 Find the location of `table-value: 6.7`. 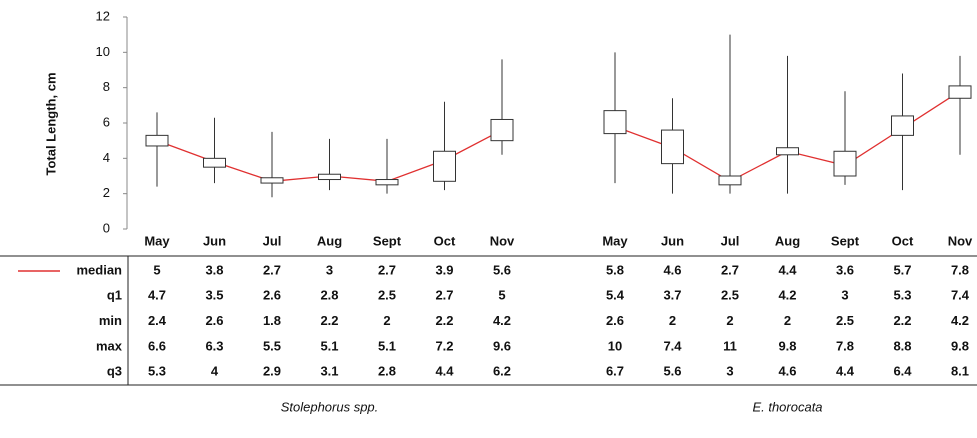

table-value: 6.7 is located at coordinates (615, 371).